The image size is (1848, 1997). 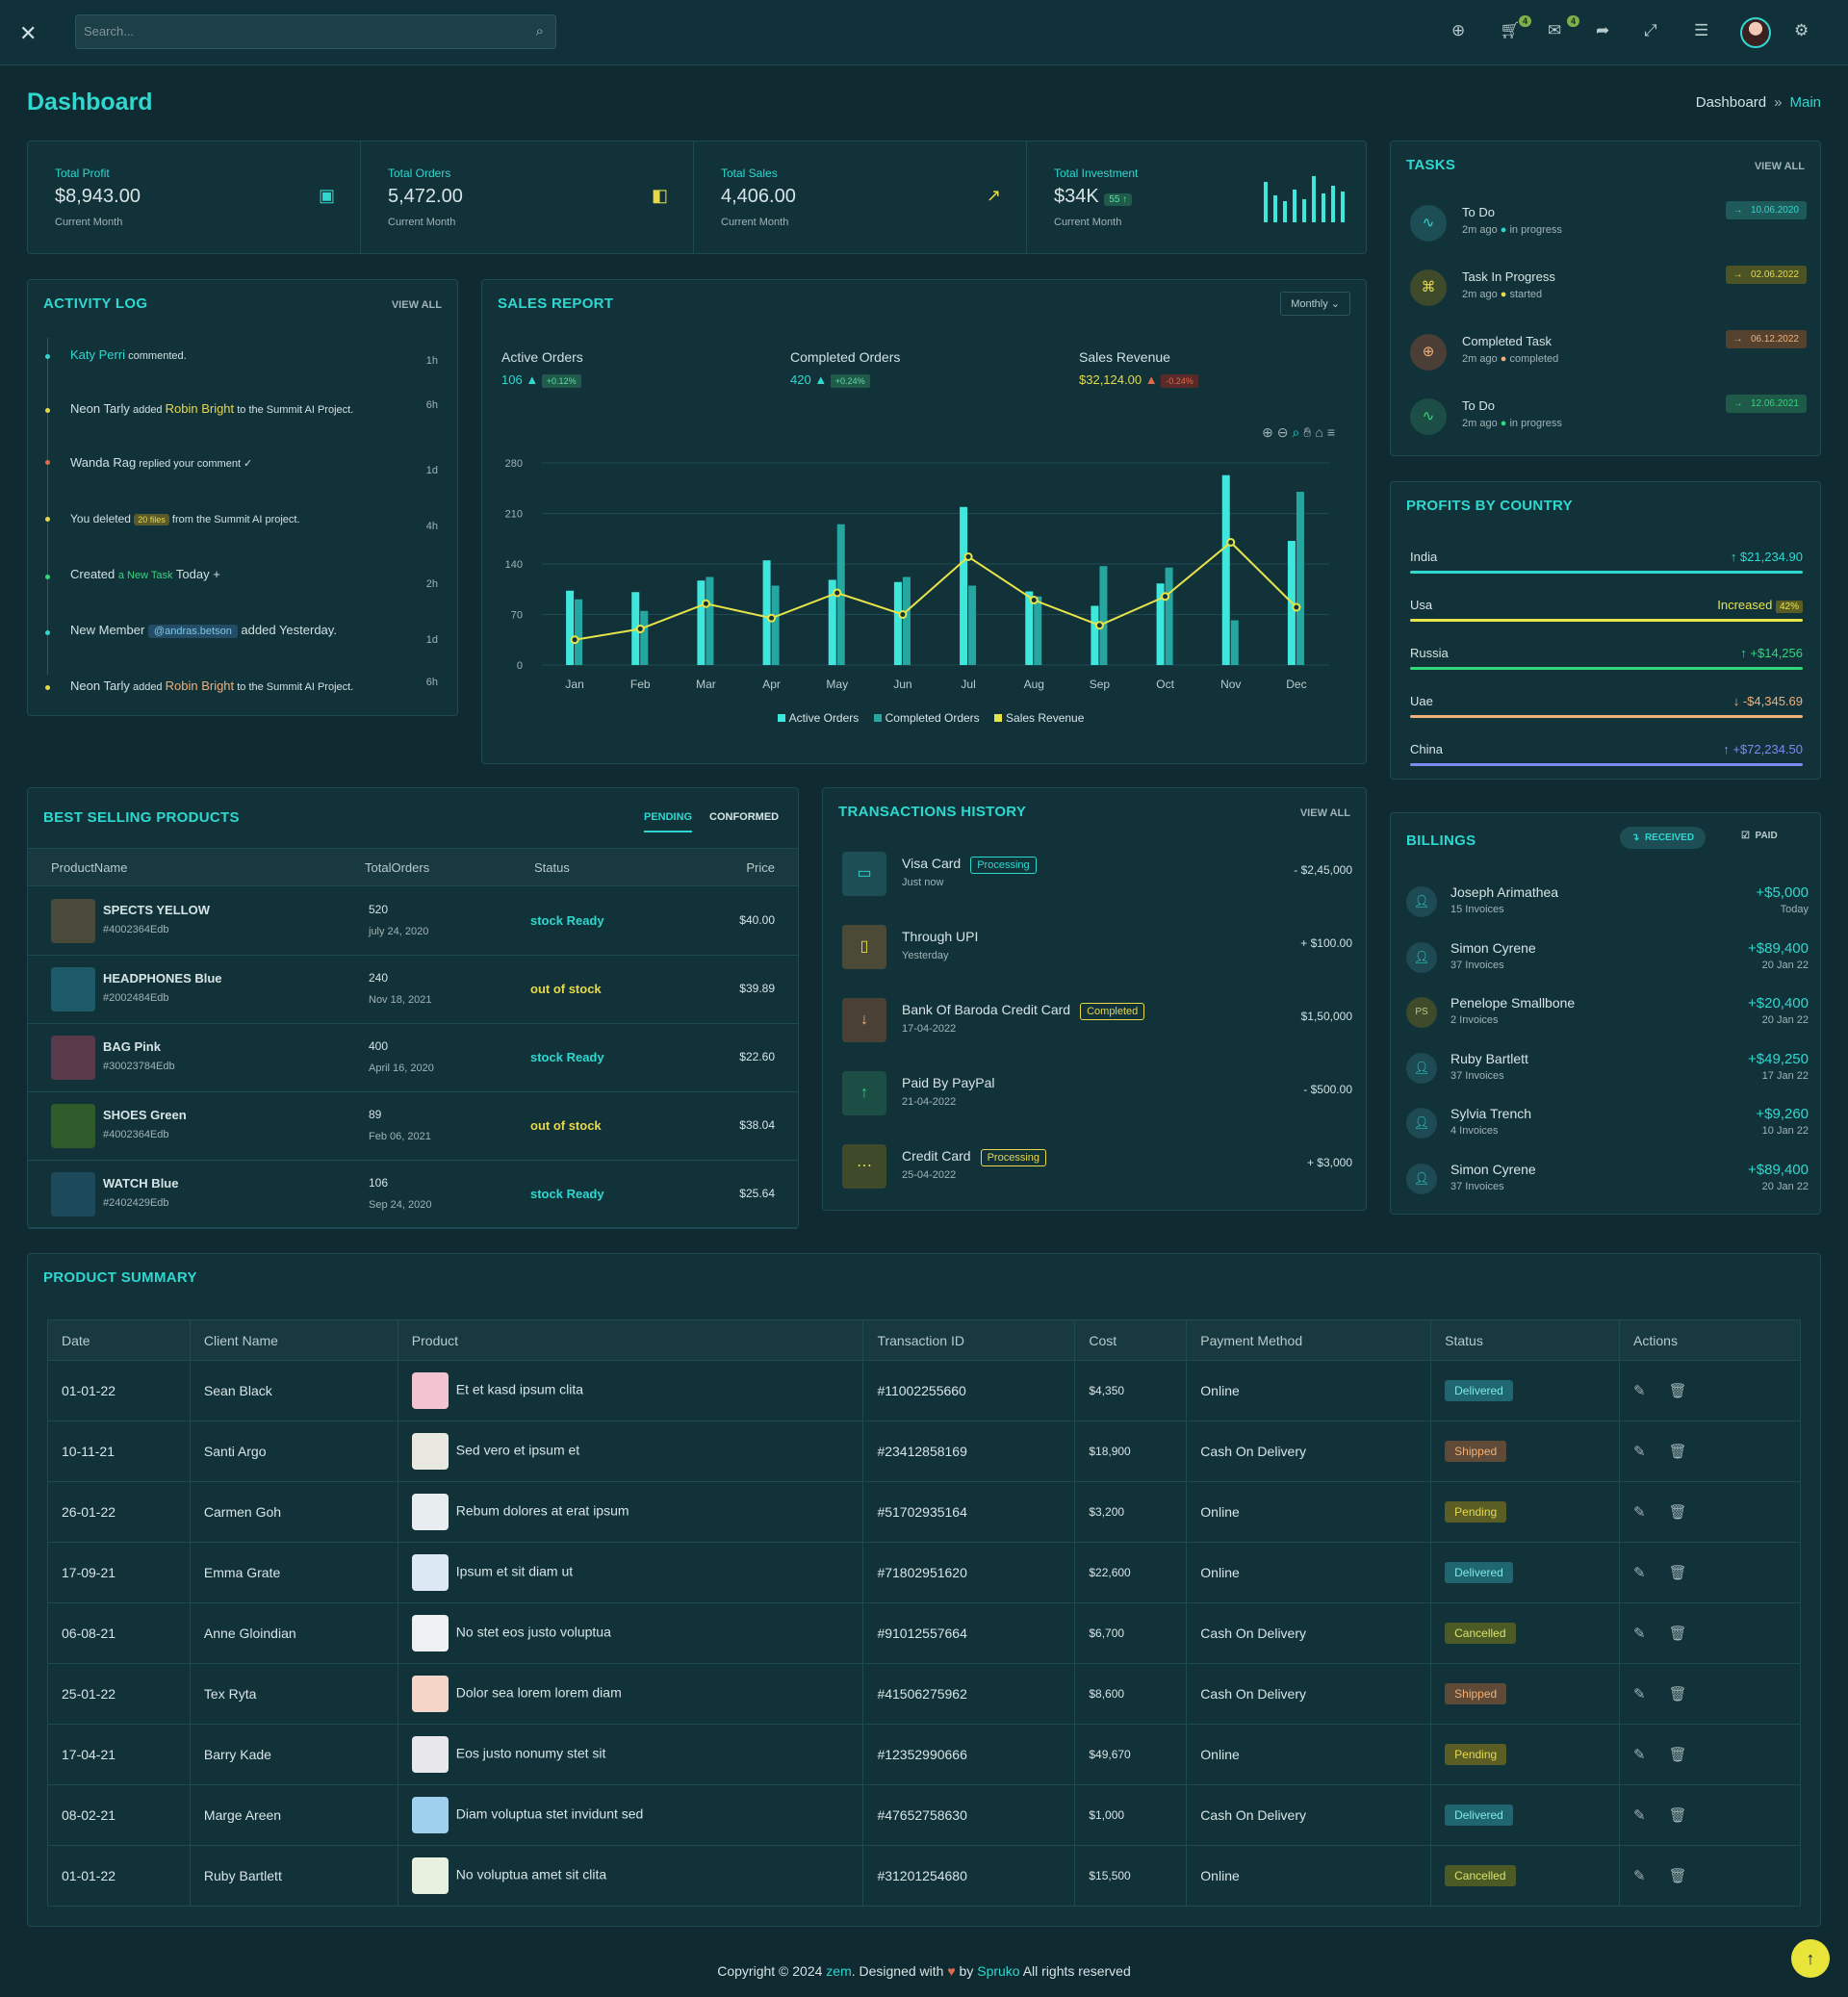 I want to click on search-box: ⌕, so click(x=315, y=32).